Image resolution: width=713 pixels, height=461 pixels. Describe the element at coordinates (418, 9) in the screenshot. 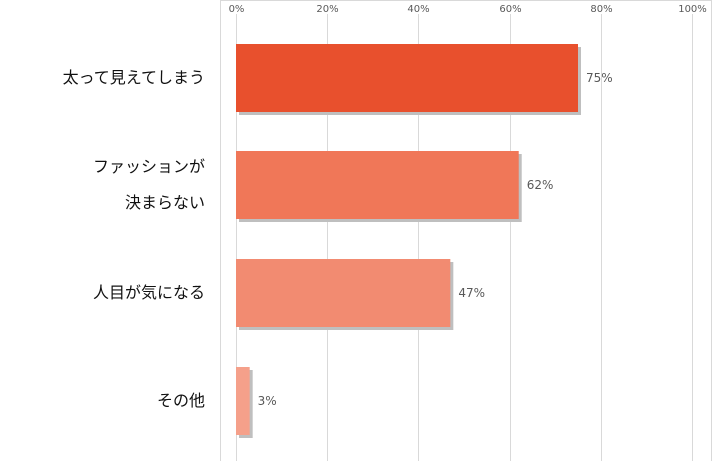

I see `x-tick-label: 40%` at that location.